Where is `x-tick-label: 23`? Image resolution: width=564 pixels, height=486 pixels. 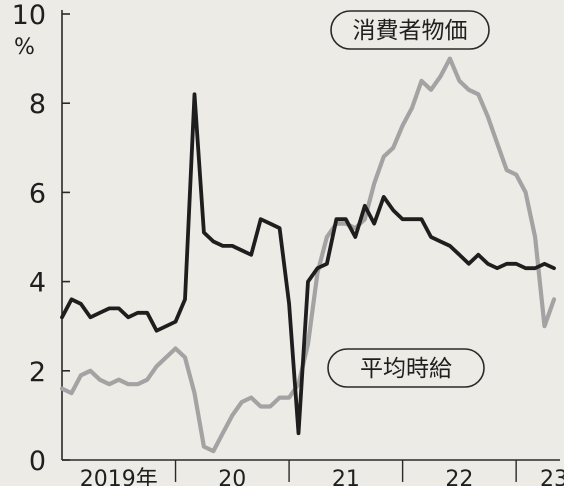
x-tick-label: 23 is located at coordinates (552, 476).